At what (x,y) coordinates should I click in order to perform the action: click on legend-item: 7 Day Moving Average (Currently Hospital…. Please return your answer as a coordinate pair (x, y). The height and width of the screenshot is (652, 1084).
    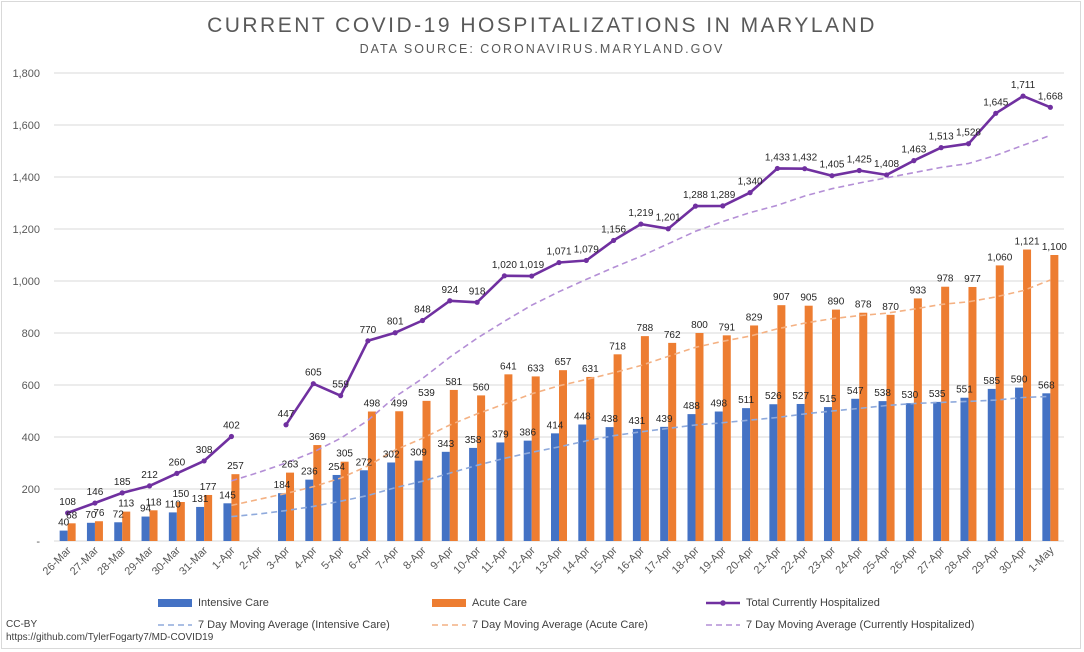
    Looking at the image, I should click on (840, 625).